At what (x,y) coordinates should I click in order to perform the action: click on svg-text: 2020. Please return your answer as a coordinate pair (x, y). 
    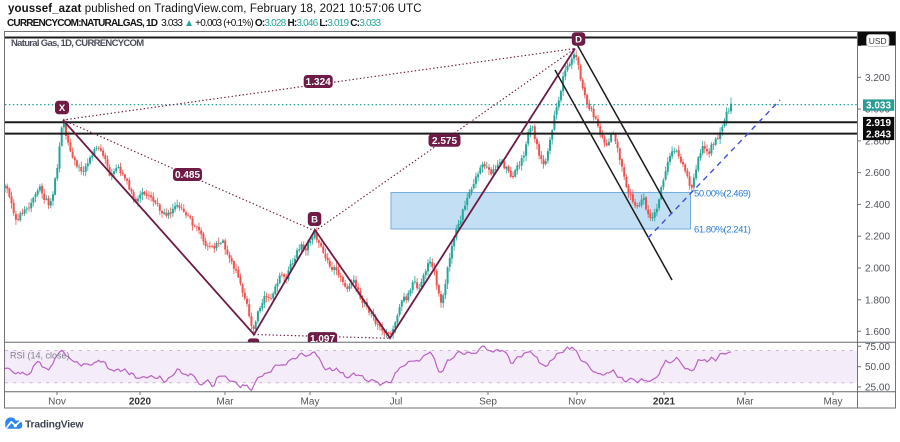
    Looking at the image, I should click on (140, 402).